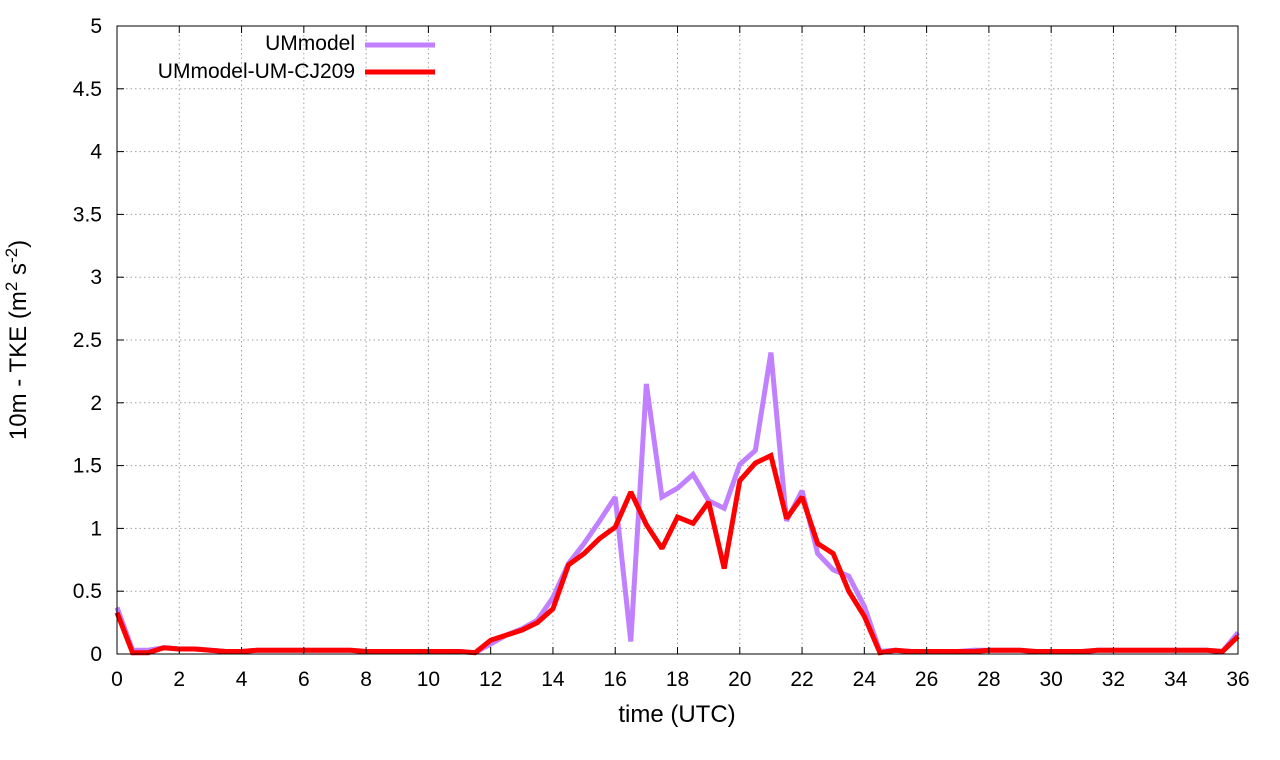 The width and height of the screenshot is (1280, 760). Describe the element at coordinates (926, 679) in the screenshot. I see `x-tick-label: 26` at that location.